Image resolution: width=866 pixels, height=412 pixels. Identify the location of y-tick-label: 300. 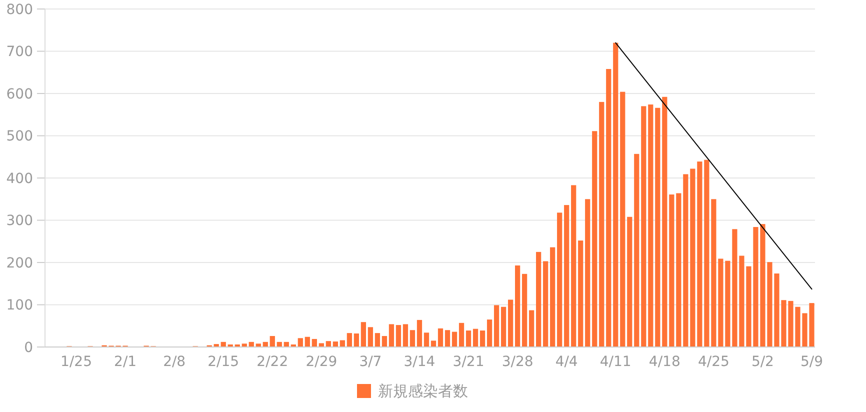
(19, 221).